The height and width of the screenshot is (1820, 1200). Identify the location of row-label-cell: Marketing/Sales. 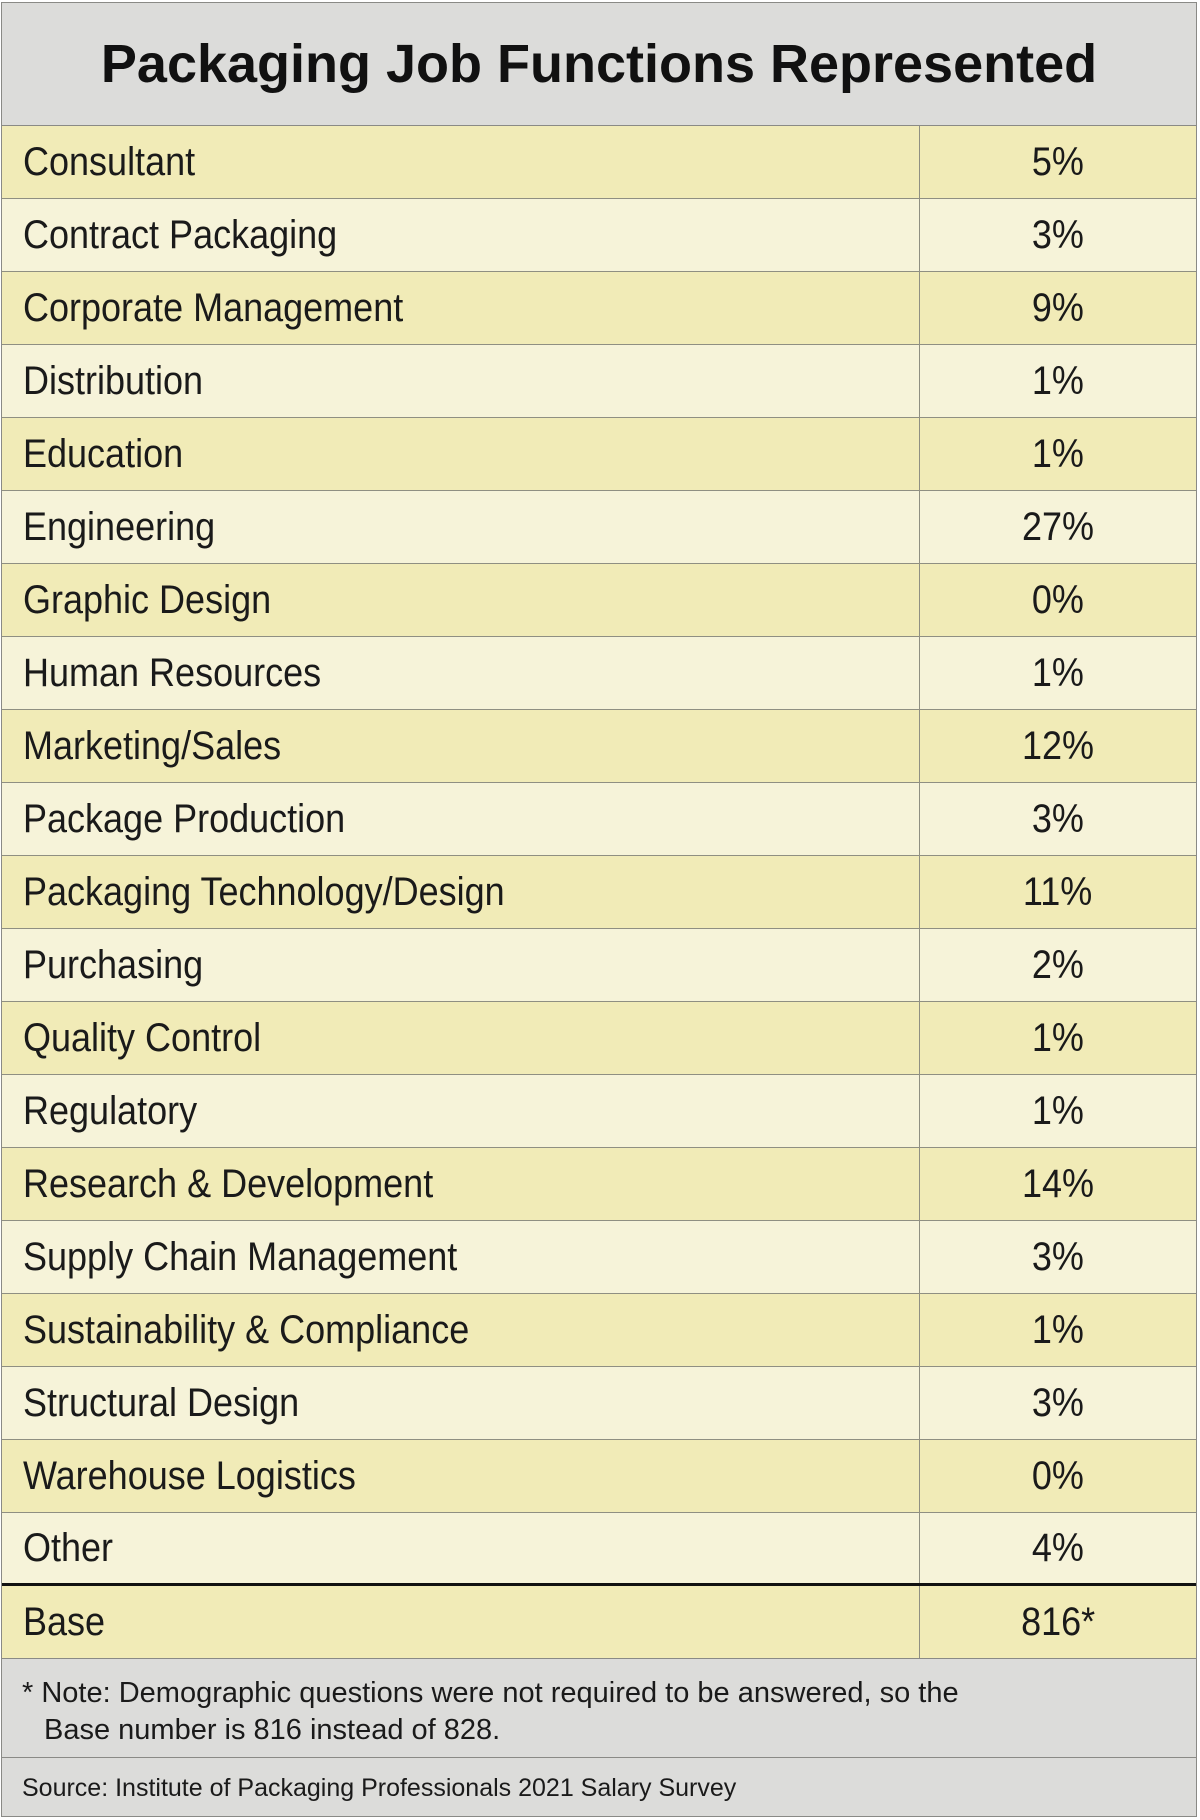
(461, 746).